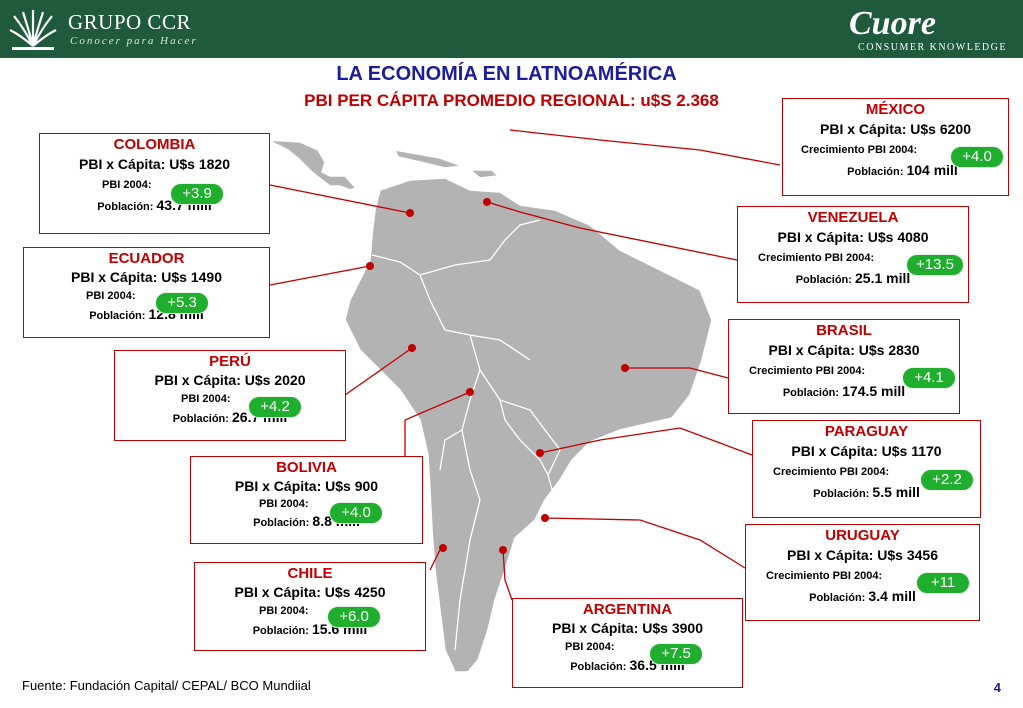 The width and height of the screenshot is (1023, 708). I want to click on country-name: BOLIVIA, so click(306, 467).